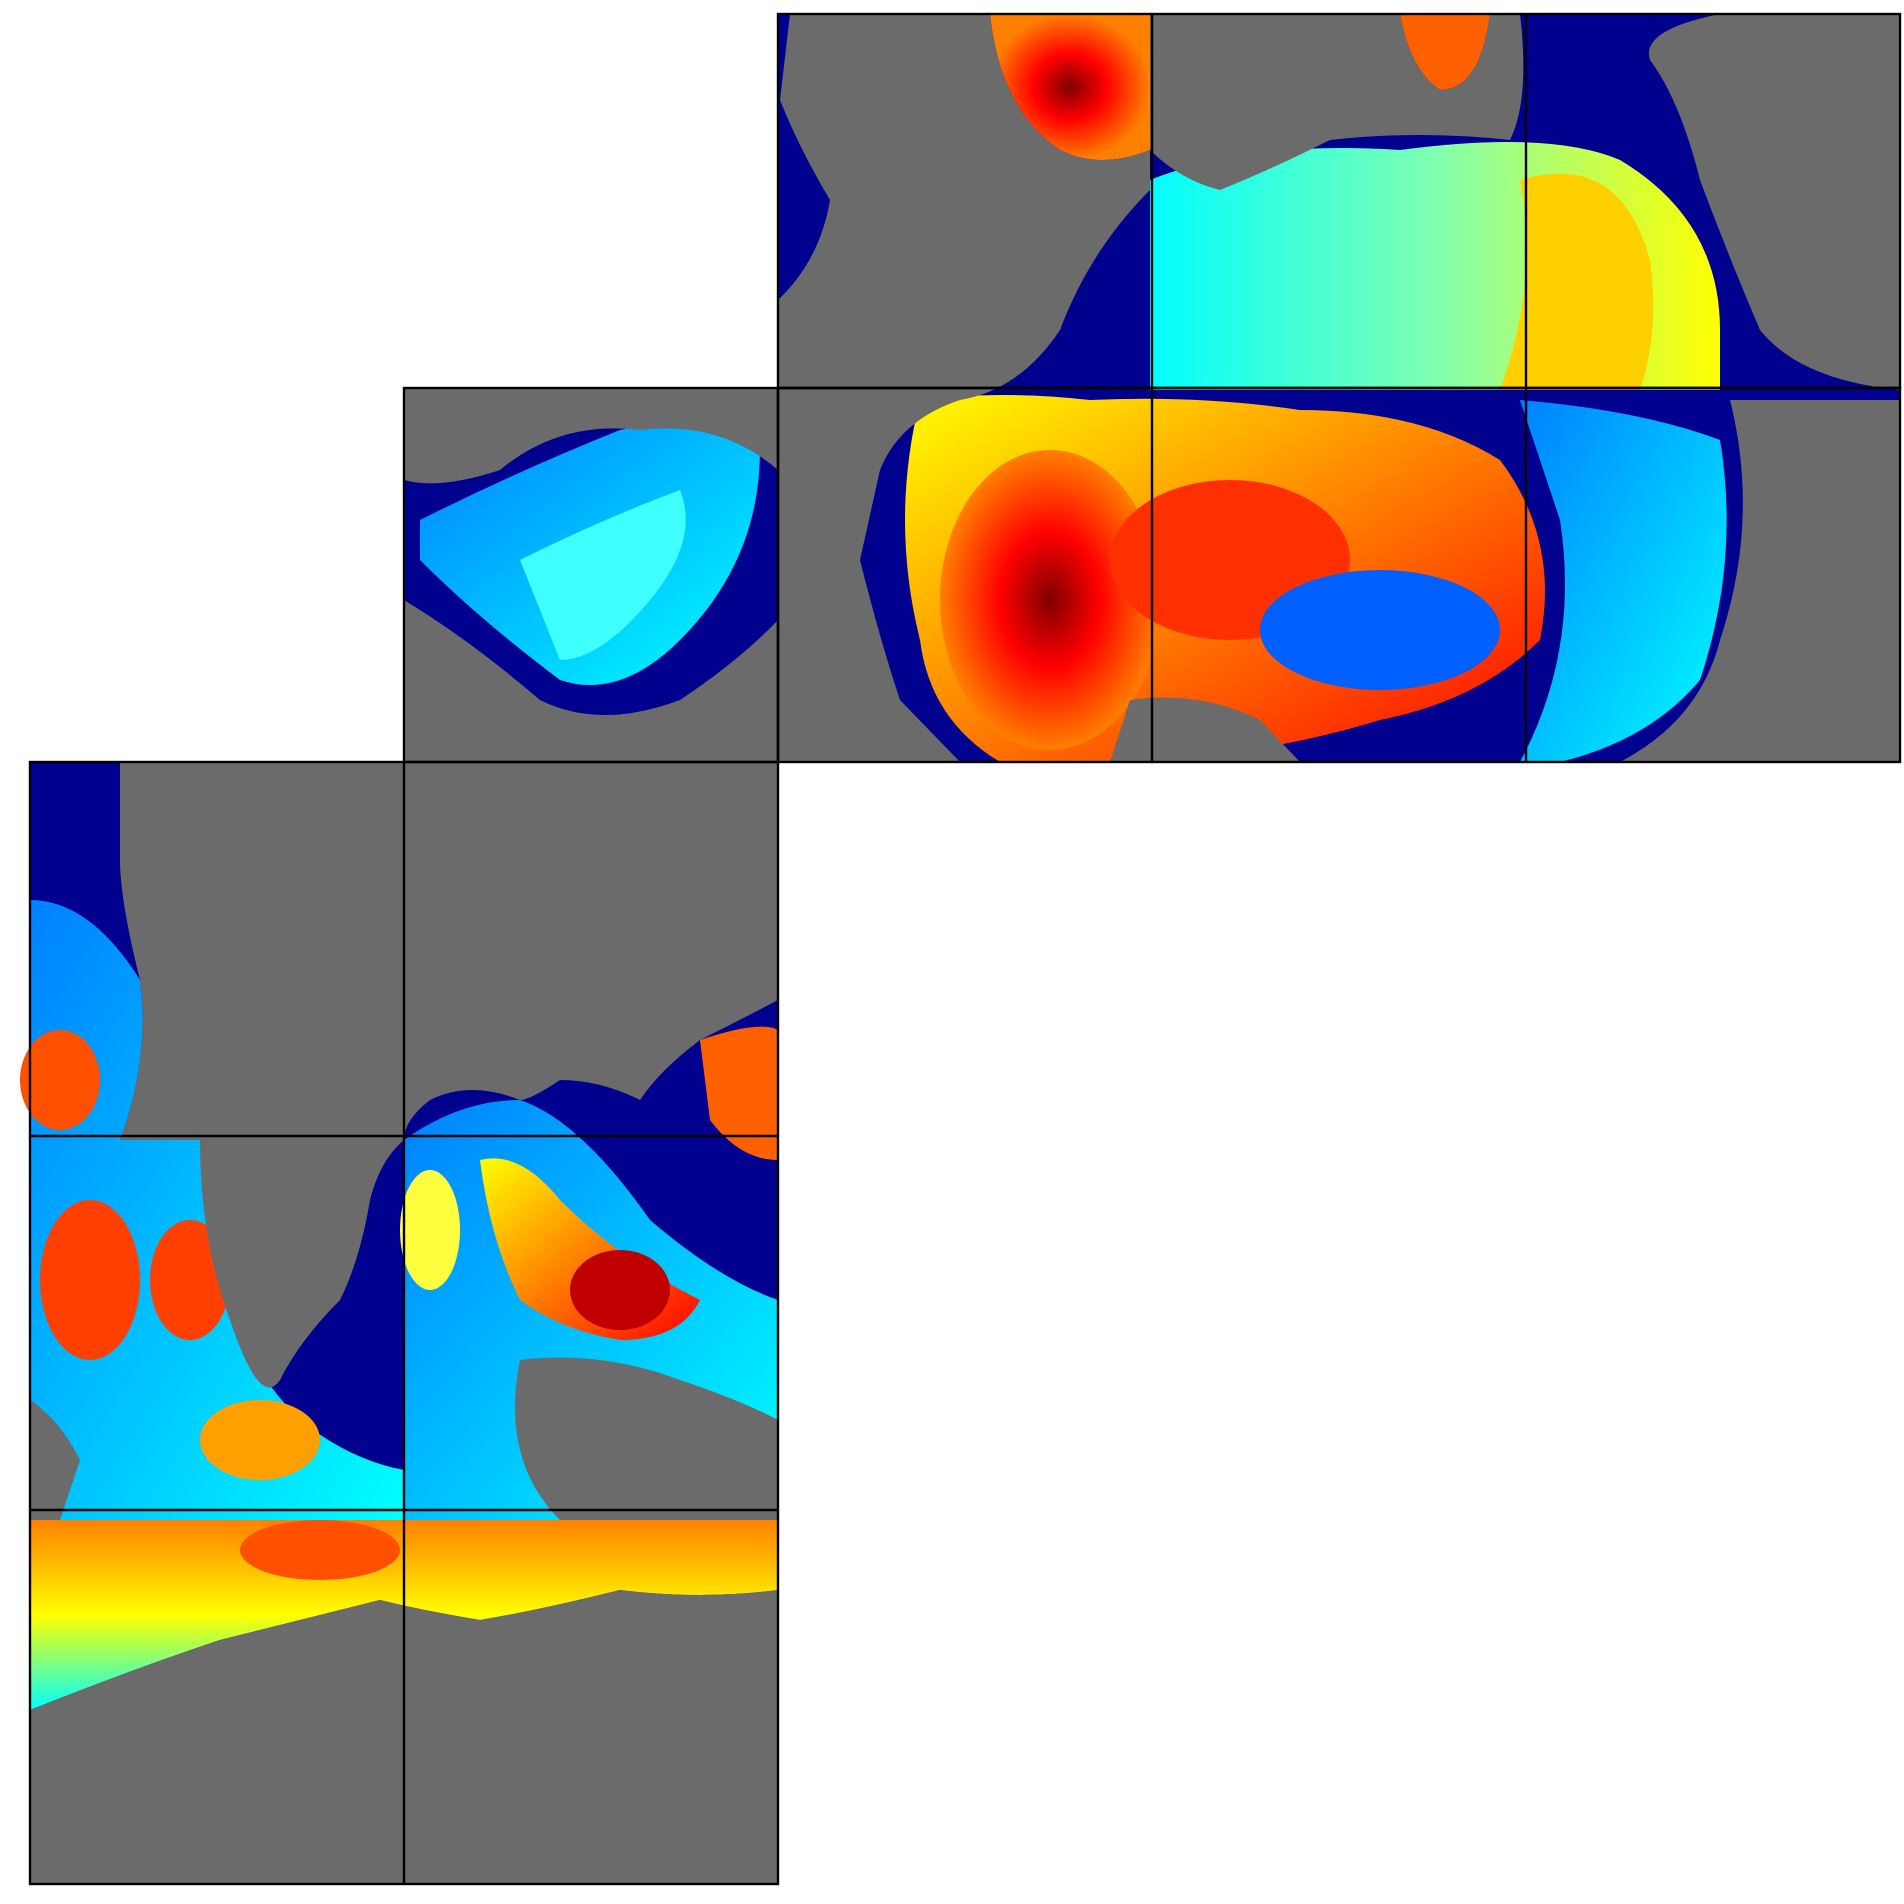  I want to click on field-top-hot, so click(1070, 87).